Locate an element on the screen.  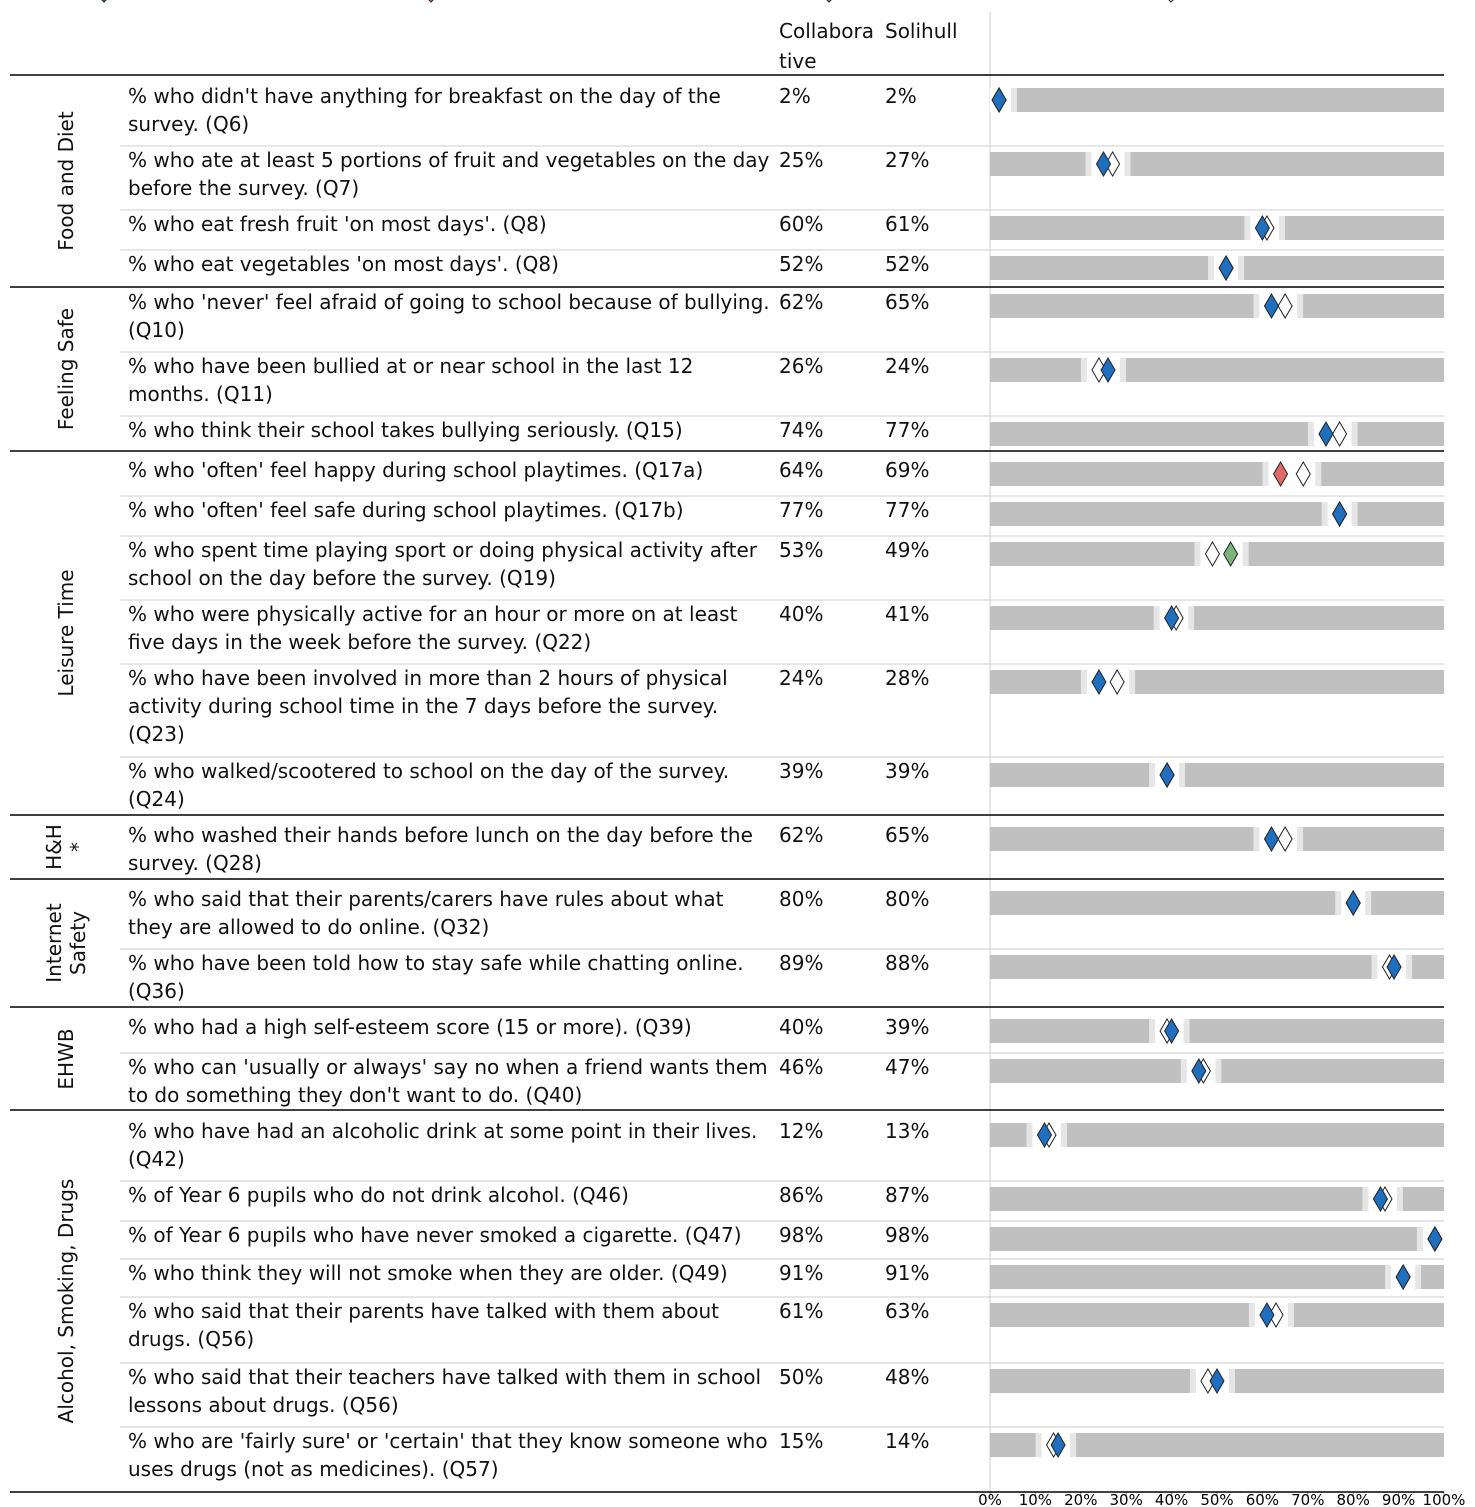
collaborative-value: 53% is located at coordinates (801, 550).